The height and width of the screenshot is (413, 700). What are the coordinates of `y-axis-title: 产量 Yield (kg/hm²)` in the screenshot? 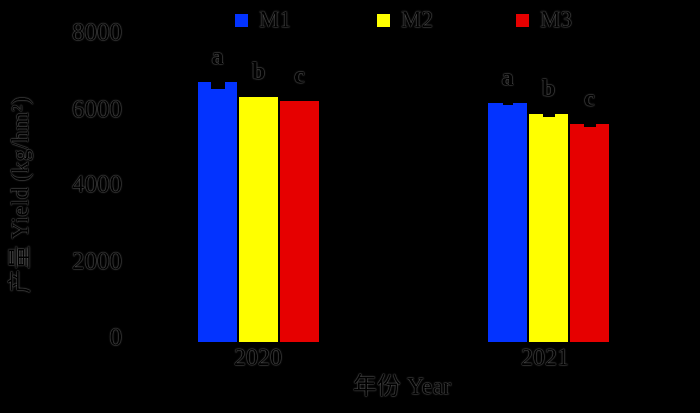 It's located at (21, 195).